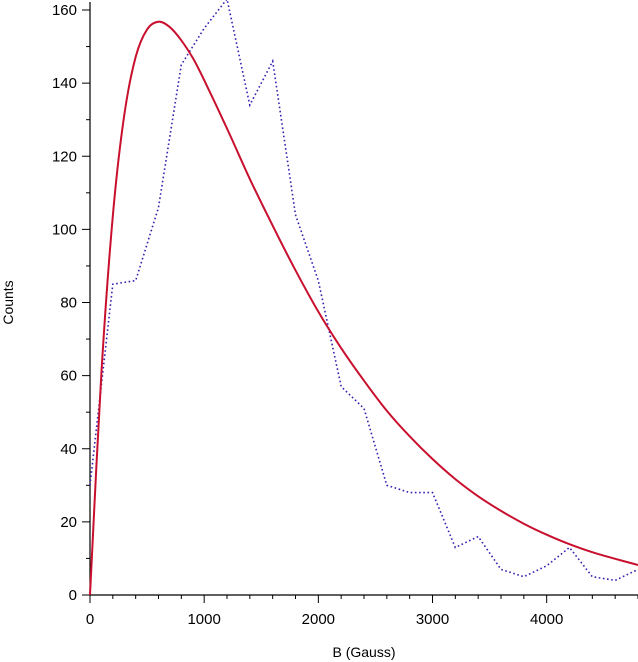 The image size is (638, 662). I want to click on y-tick-label: 40, so click(68, 449).